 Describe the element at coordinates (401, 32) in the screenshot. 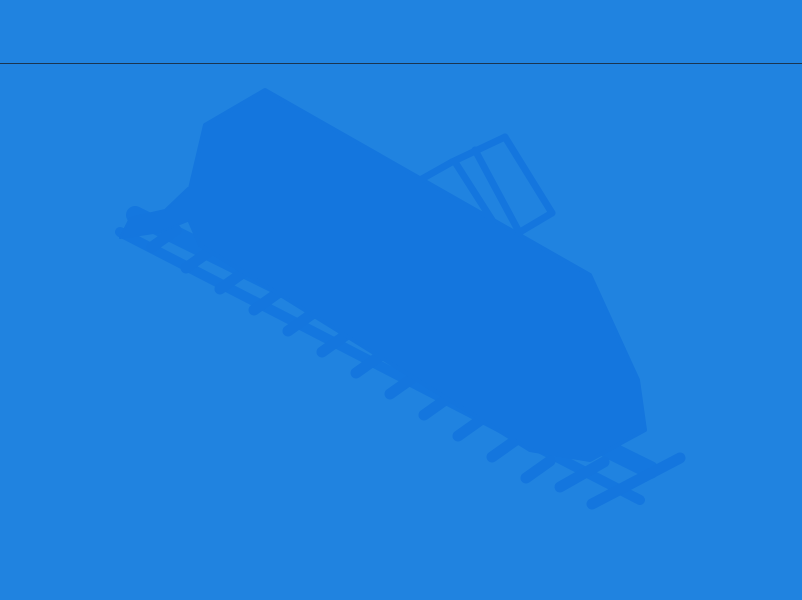

I see `top-bar` at that location.